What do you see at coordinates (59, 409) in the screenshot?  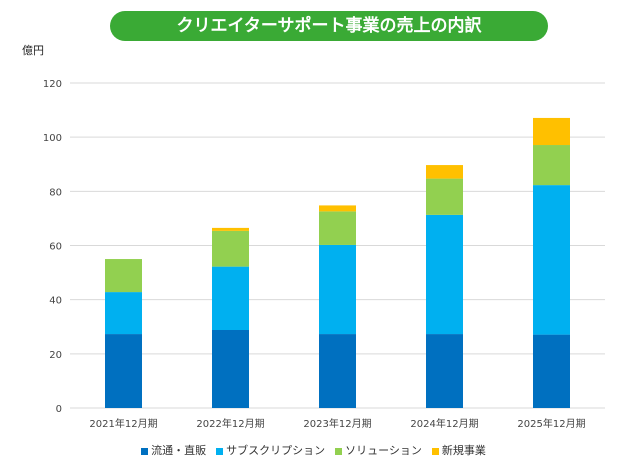 I see `y-tick-label: 0` at bounding box center [59, 409].